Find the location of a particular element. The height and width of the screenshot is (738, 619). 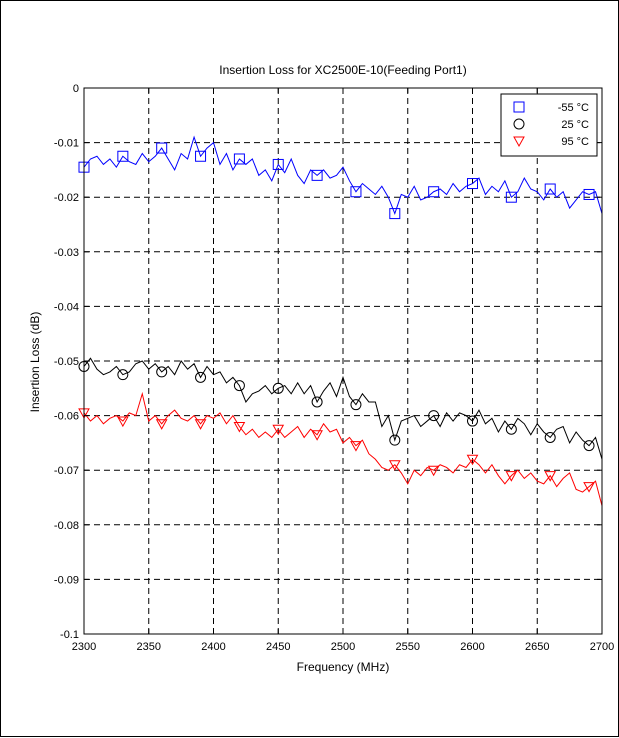

y-tick-label: -0.1 is located at coordinates (69, 635).